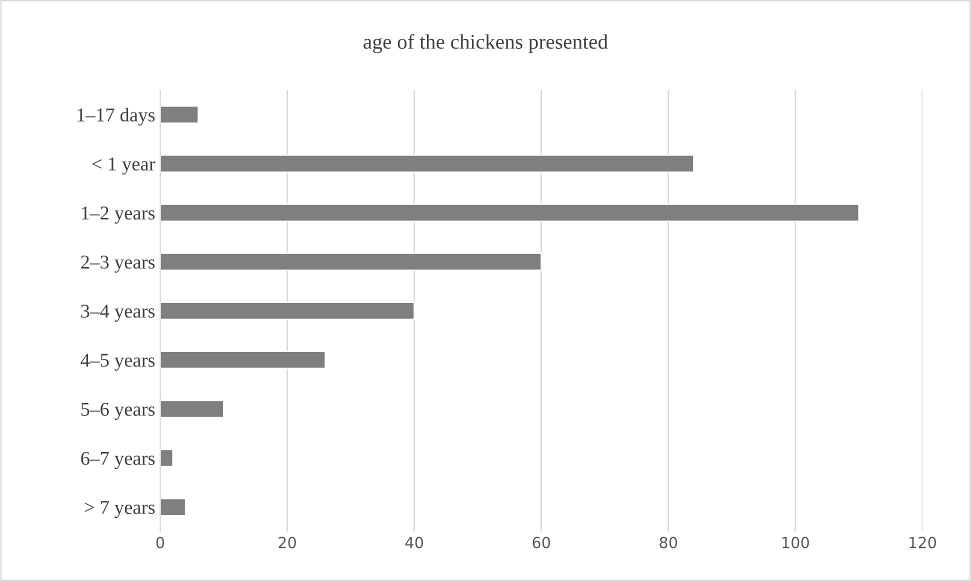 Image resolution: width=971 pixels, height=581 pixels. What do you see at coordinates (118, 460) in the screenshot?
I see `y-tick-label: 6–7 years` at bounding box center [118, 460].